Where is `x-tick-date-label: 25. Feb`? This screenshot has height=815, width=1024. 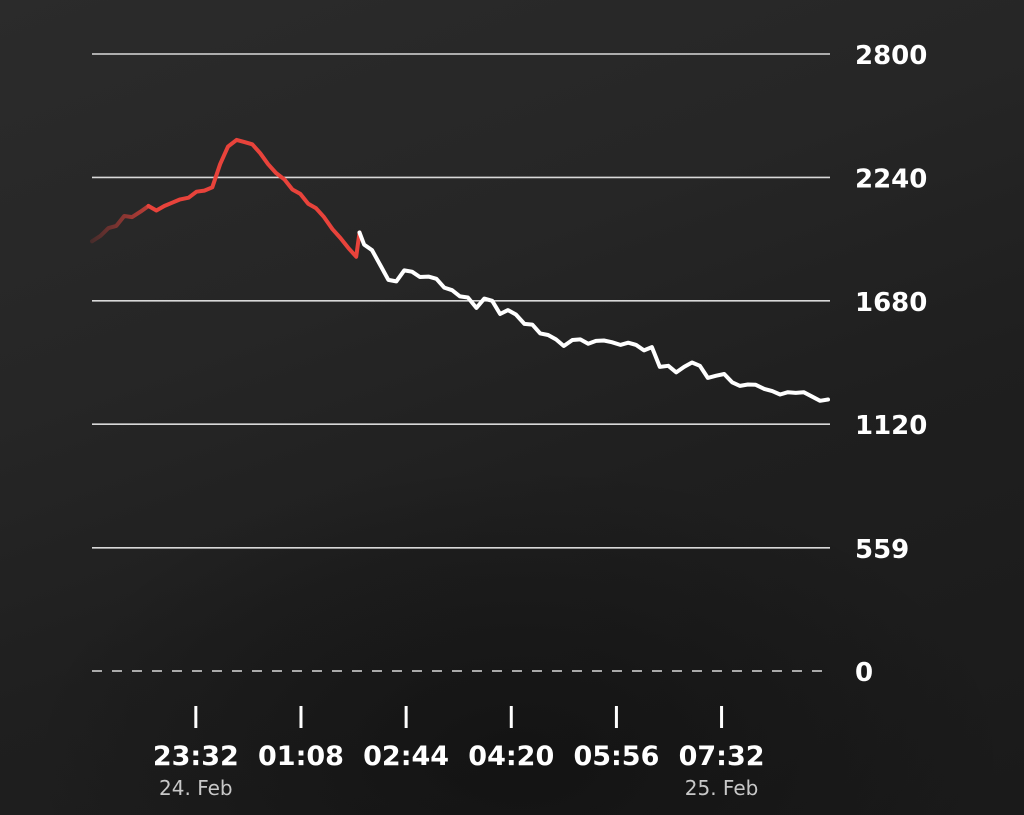 x-tick-date-label: 25. Feb is located at coordinates (722, 788).